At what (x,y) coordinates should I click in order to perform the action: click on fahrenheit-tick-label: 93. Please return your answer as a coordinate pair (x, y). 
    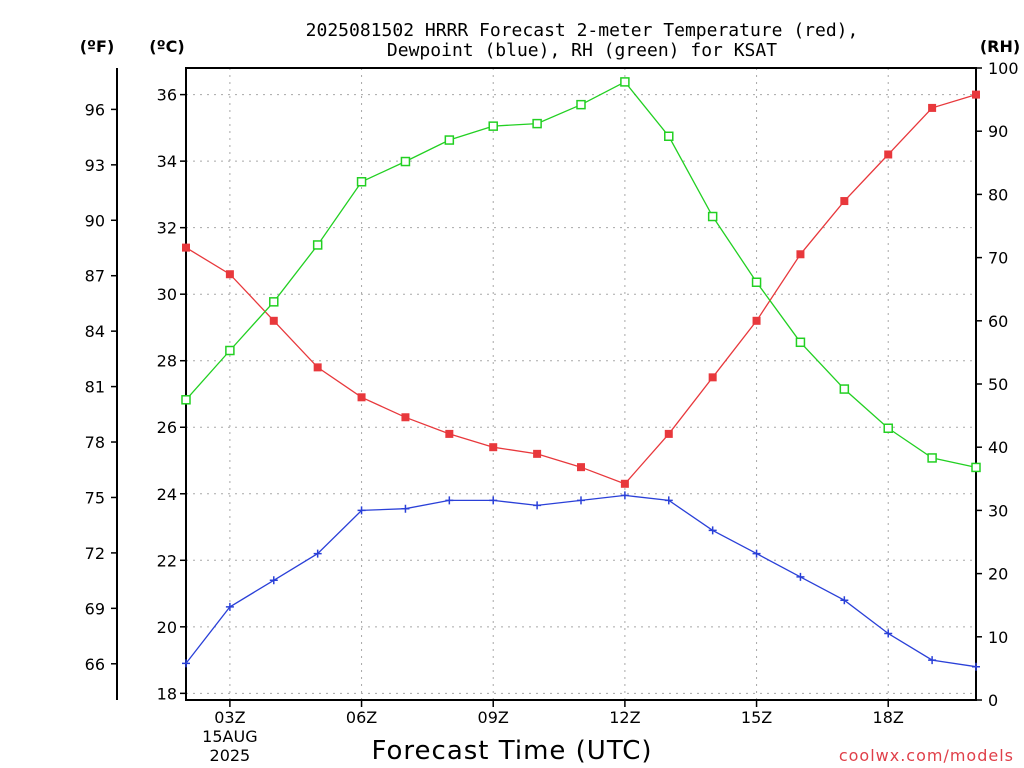
    Looking at the image, I should click on (95, 165).